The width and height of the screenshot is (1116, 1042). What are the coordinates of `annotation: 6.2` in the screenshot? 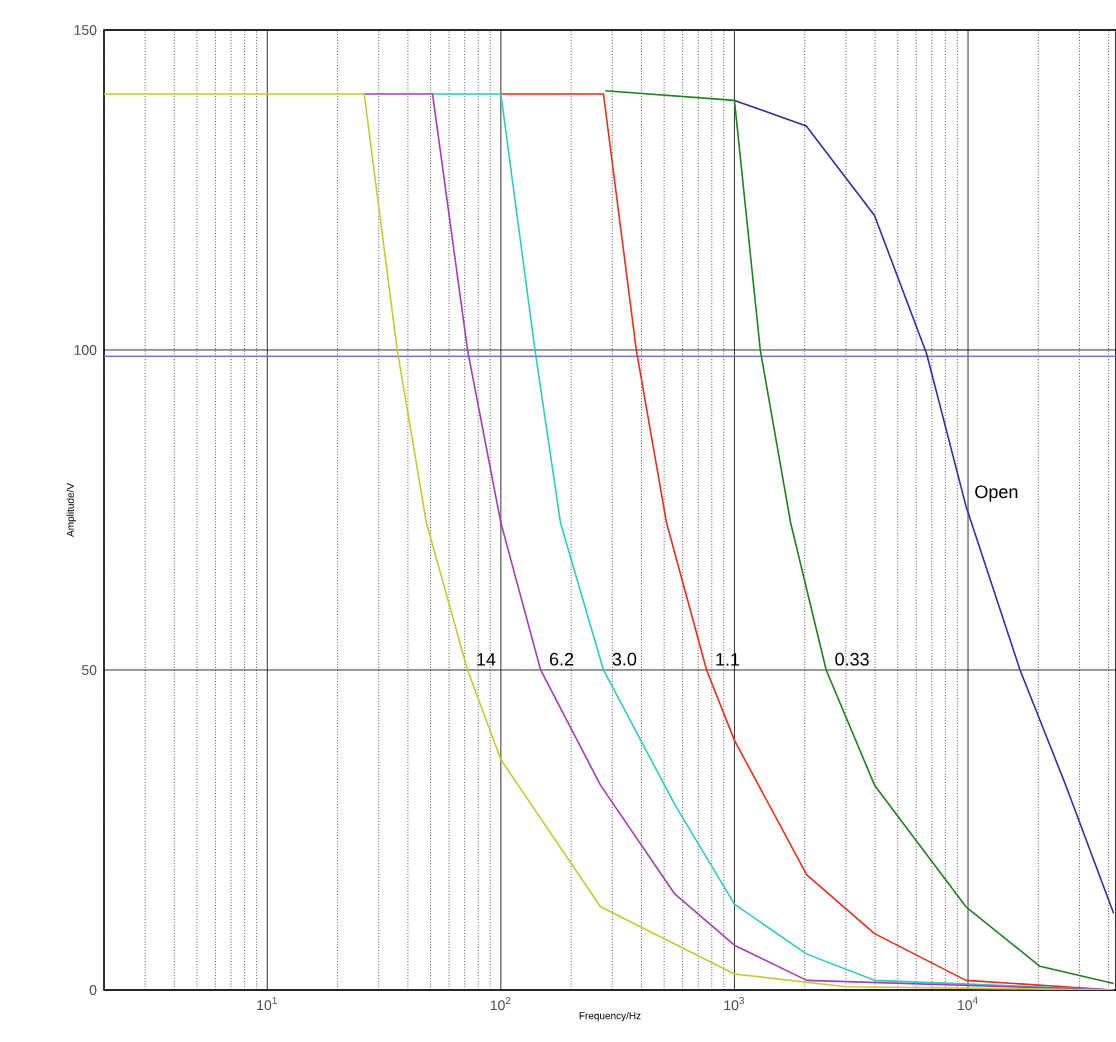 It's located at (561, 659).